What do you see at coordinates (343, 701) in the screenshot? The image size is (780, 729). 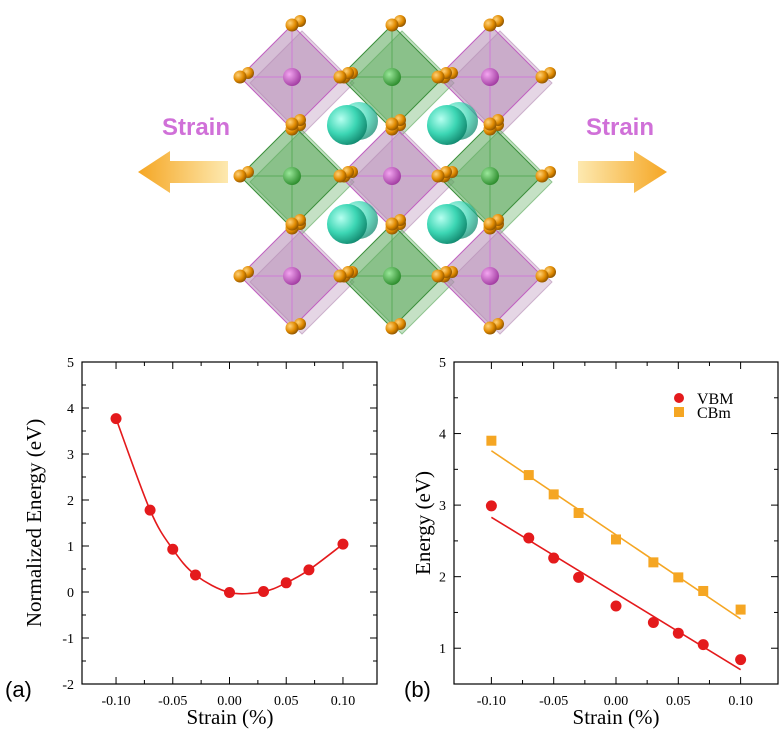 I see `panel-a-x-tick-label: 0.10` at bounding box center [343, 701].